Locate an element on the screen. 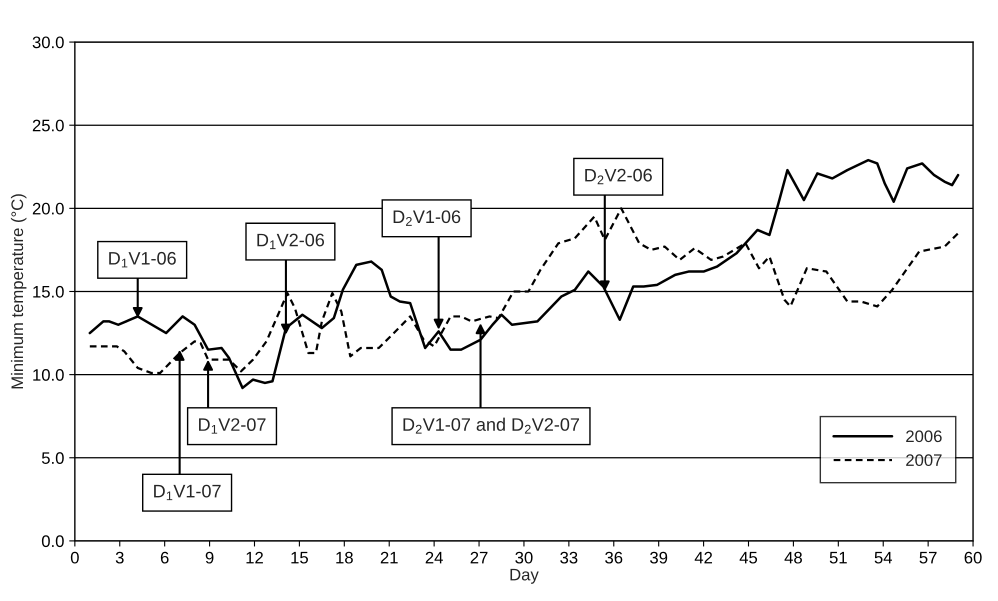  x-tick-label: 36 is located at coordinates (613, 558).